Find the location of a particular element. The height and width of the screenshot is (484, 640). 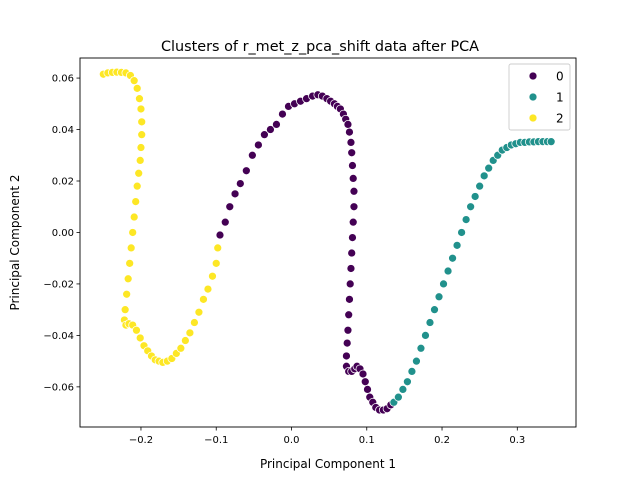

x-tick-label: 0.3 is located at coordinates (517, 440).